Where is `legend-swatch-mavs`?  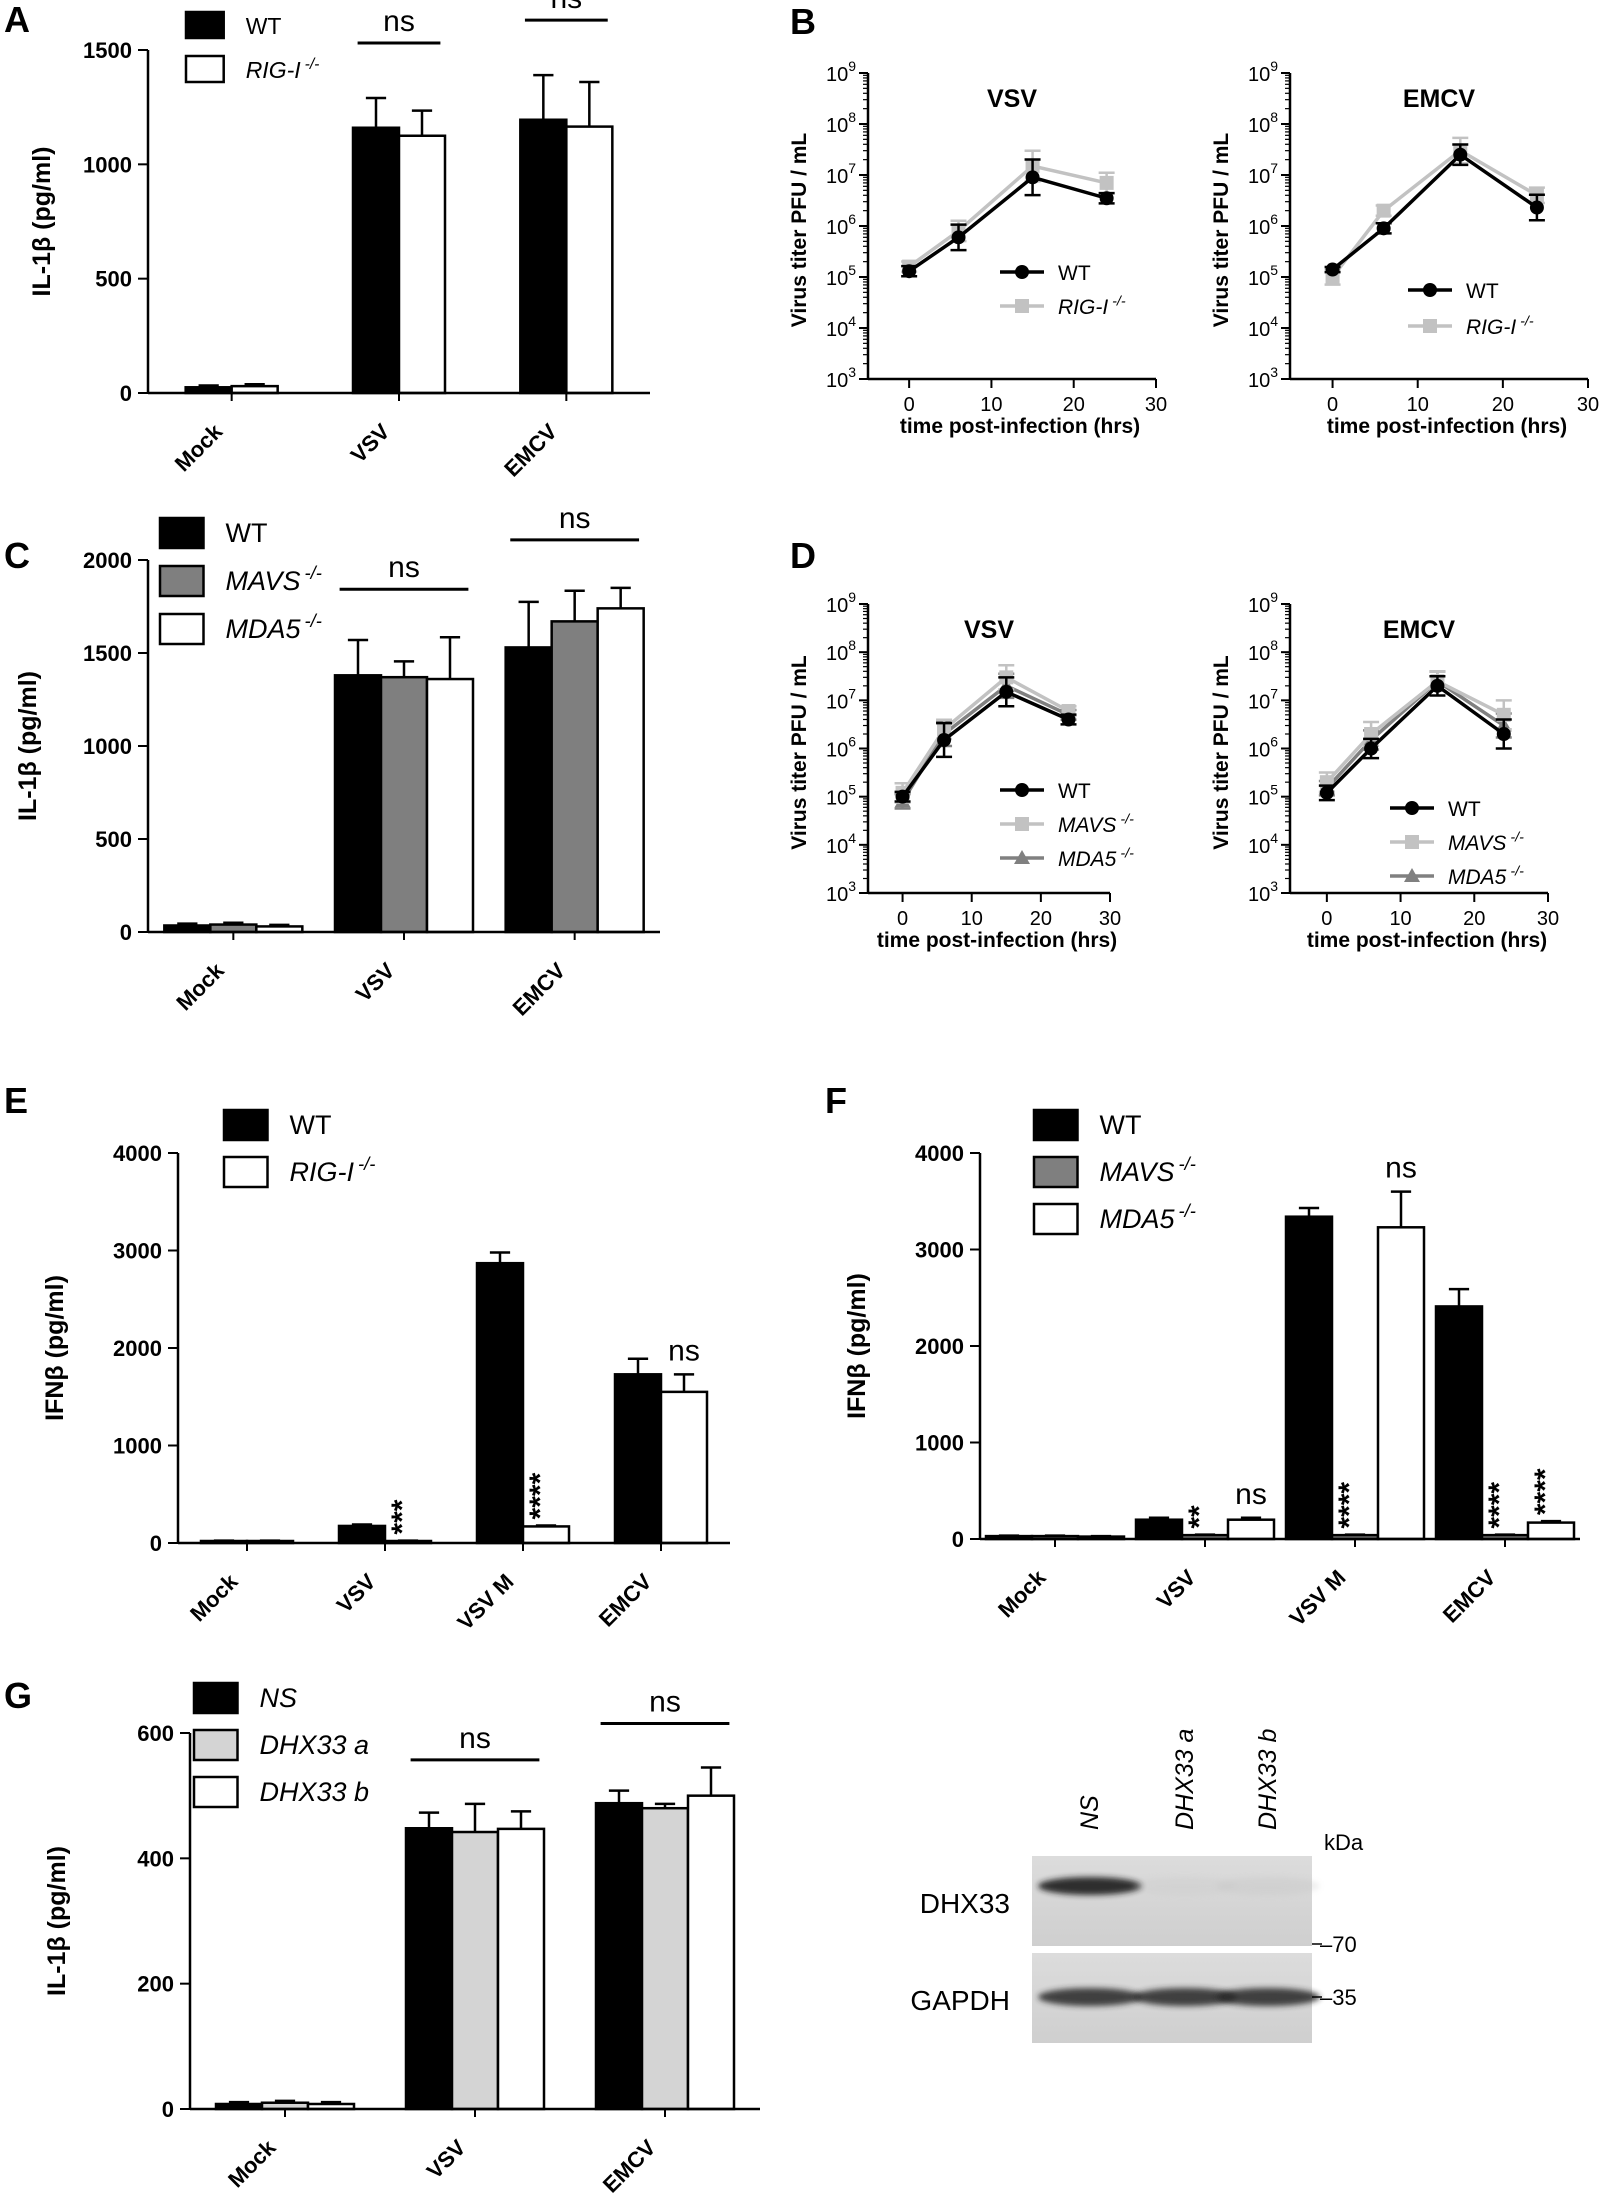
legend-swatch-mavs is located at coordinates (181, 581).